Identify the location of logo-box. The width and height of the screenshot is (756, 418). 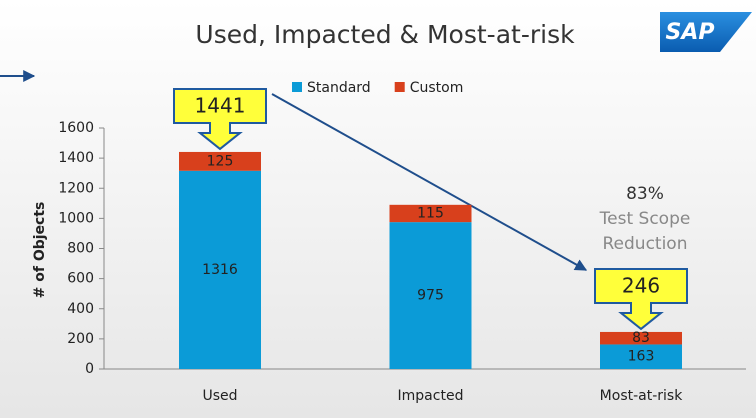
(706, 32).